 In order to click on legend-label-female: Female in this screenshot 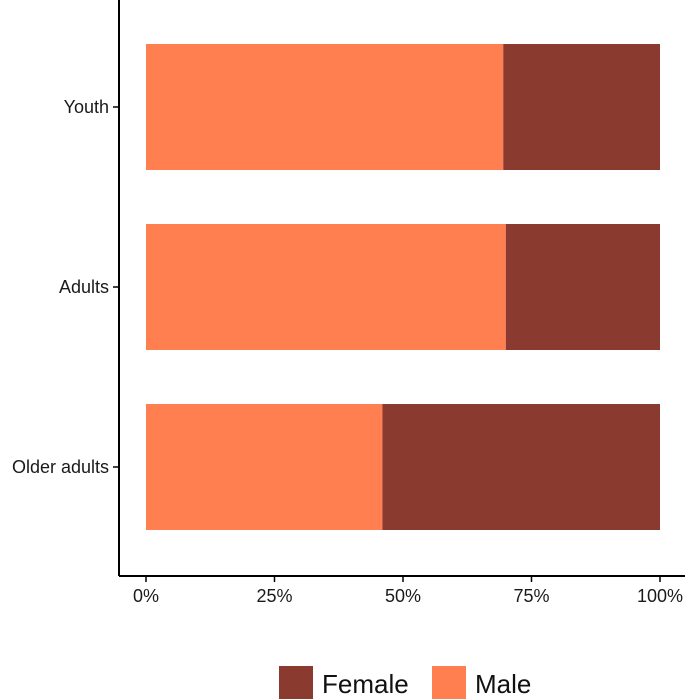, I will do `click(365, 684)`.